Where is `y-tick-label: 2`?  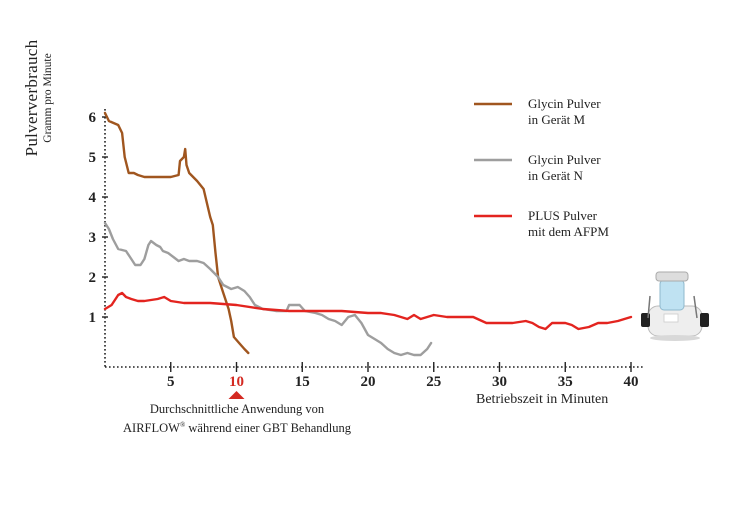 y-tick-label: 2 is located at coordinates (93, 278).